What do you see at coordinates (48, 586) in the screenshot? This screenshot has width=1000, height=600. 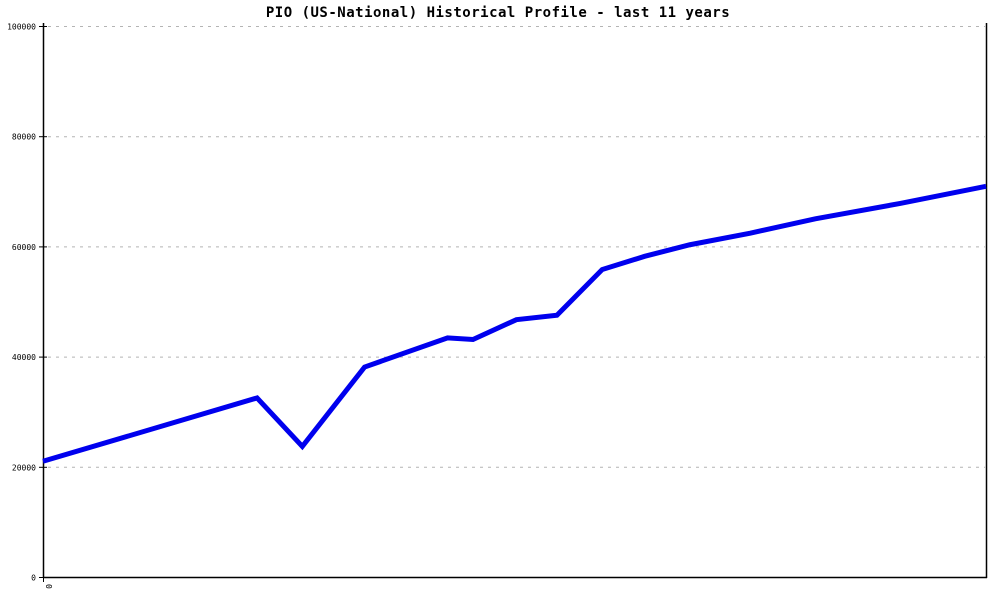 I see `x-tick-label-0: 0` at bounding box center [48, 586].